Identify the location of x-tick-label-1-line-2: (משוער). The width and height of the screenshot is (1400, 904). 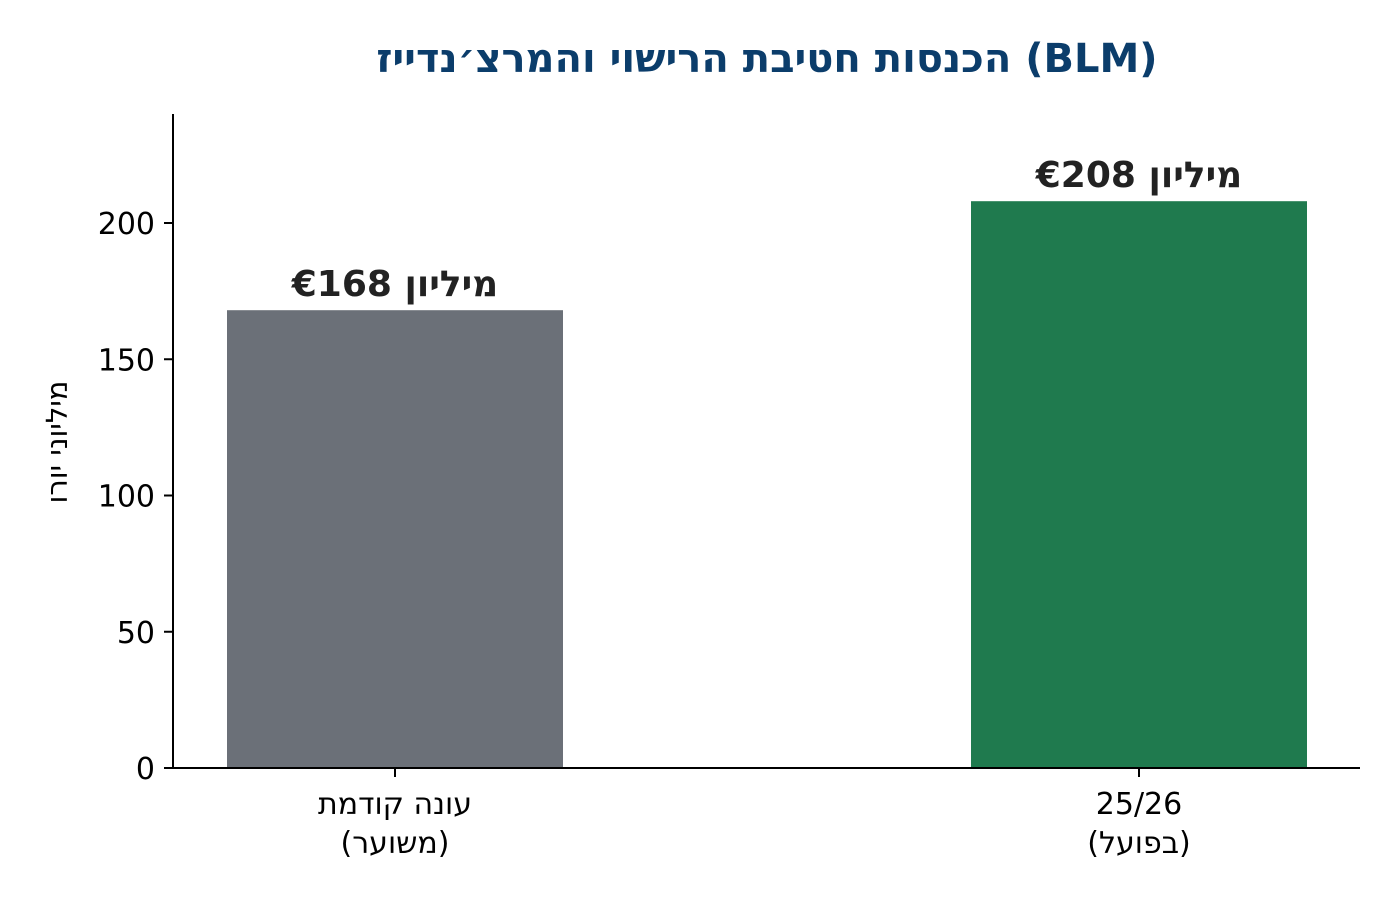
(395, 843).